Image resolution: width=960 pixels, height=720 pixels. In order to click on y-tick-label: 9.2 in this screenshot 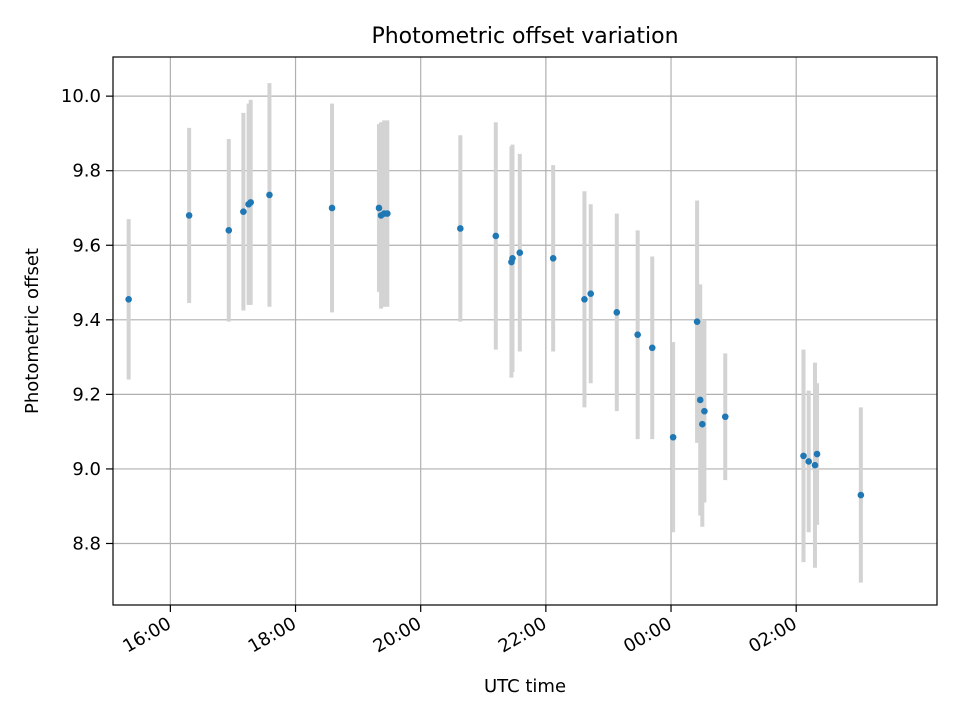, I will do `click(86, 394)`.